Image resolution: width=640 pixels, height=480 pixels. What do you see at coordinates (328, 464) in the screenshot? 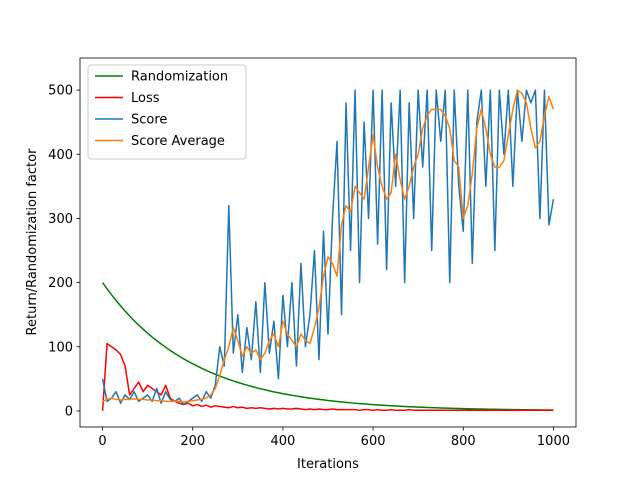
I see `x-axis-label: Iterations` at bounding box center [328, 464].